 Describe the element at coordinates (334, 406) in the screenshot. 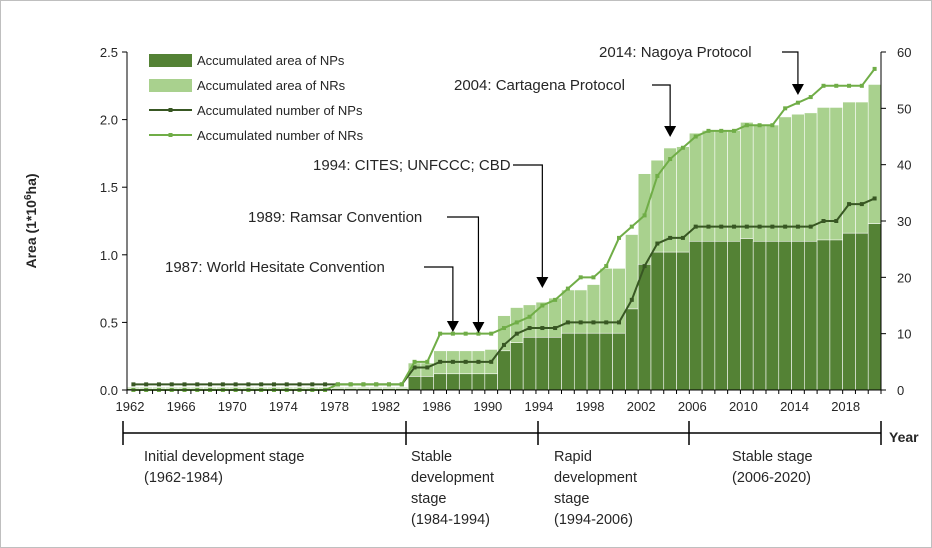

I see `x-tick-label: 1978` at that location.